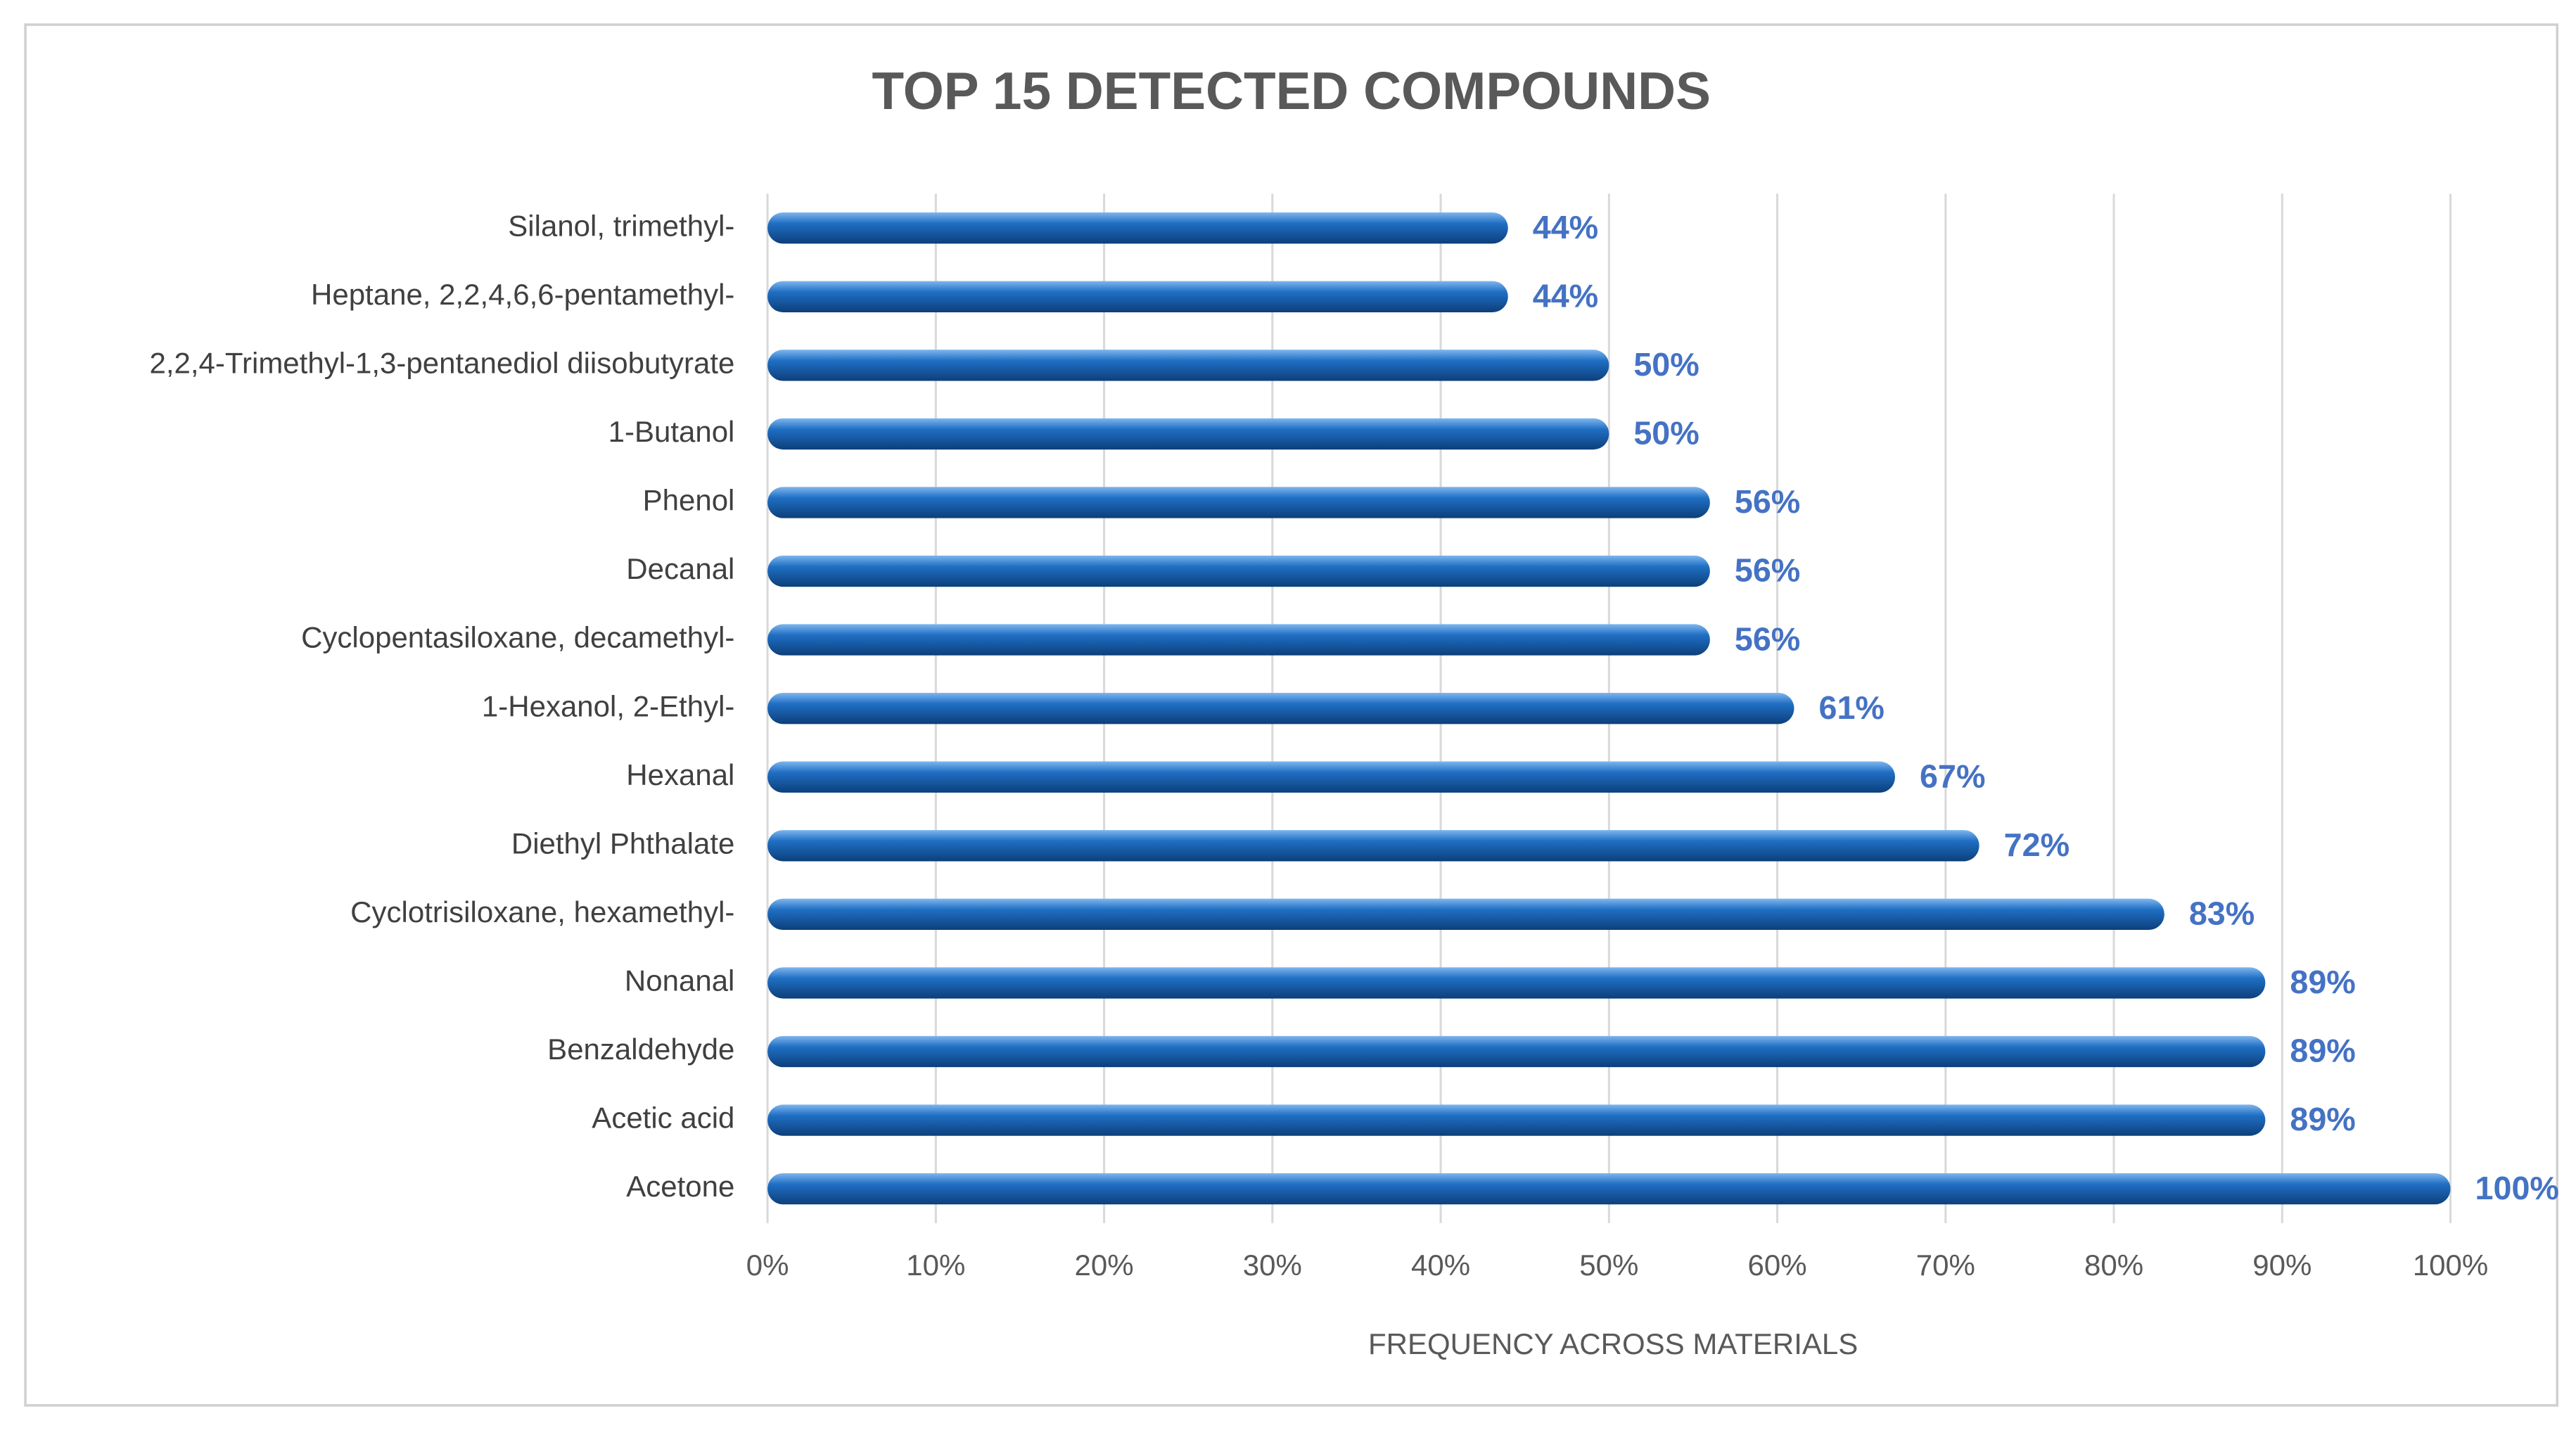  What do you see at coordinates (767, 1265) in the screenshot?
I see `x-tick-label: 0%` at bounding box center [767, 1265].